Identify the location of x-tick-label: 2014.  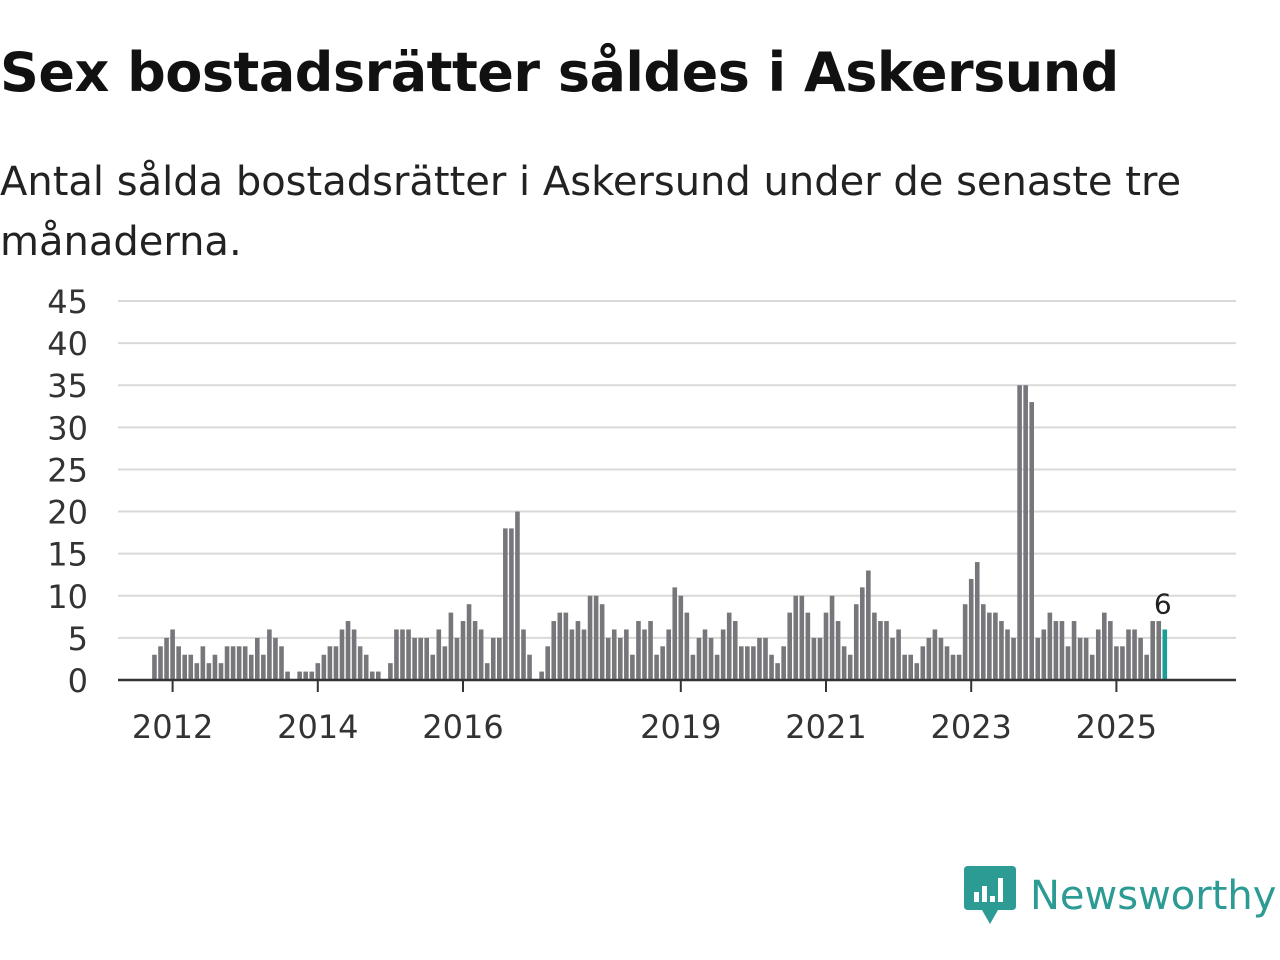
(317, 727).